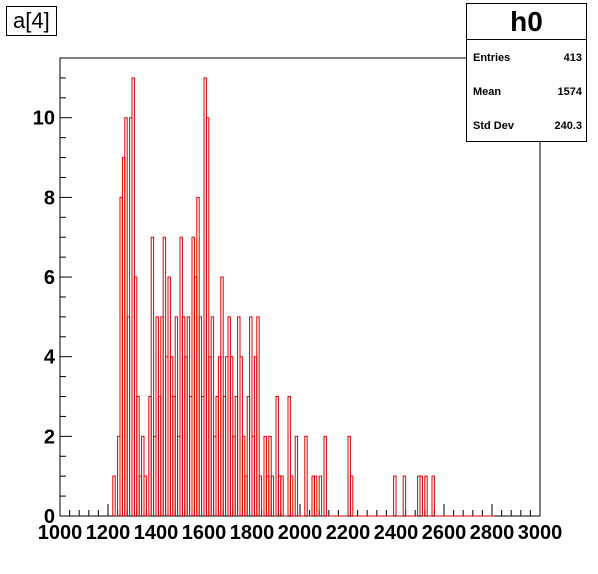 The height and width of the screenshot is (574, 598). Describe the element at coordinates (52, 292) in the screenshot. I see `y-axis: 0 2 4 6 8 10` at that location.